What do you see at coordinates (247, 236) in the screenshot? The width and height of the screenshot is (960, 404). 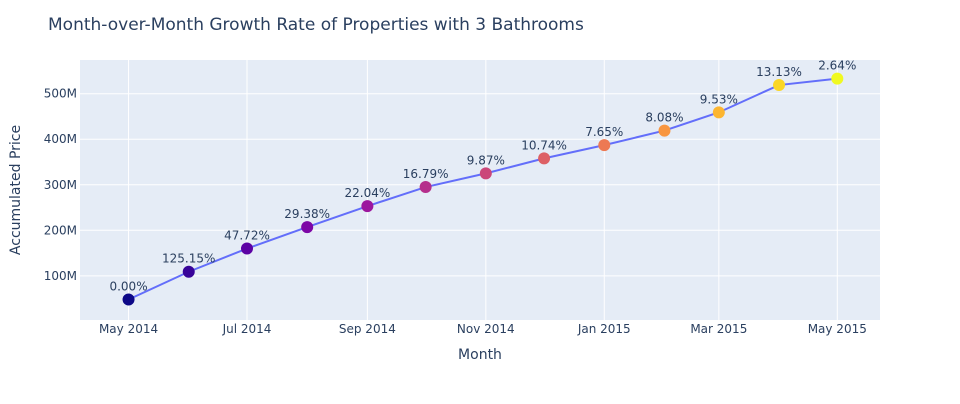 I see `data-label: 47.72%` at bounding box center [247, 236].